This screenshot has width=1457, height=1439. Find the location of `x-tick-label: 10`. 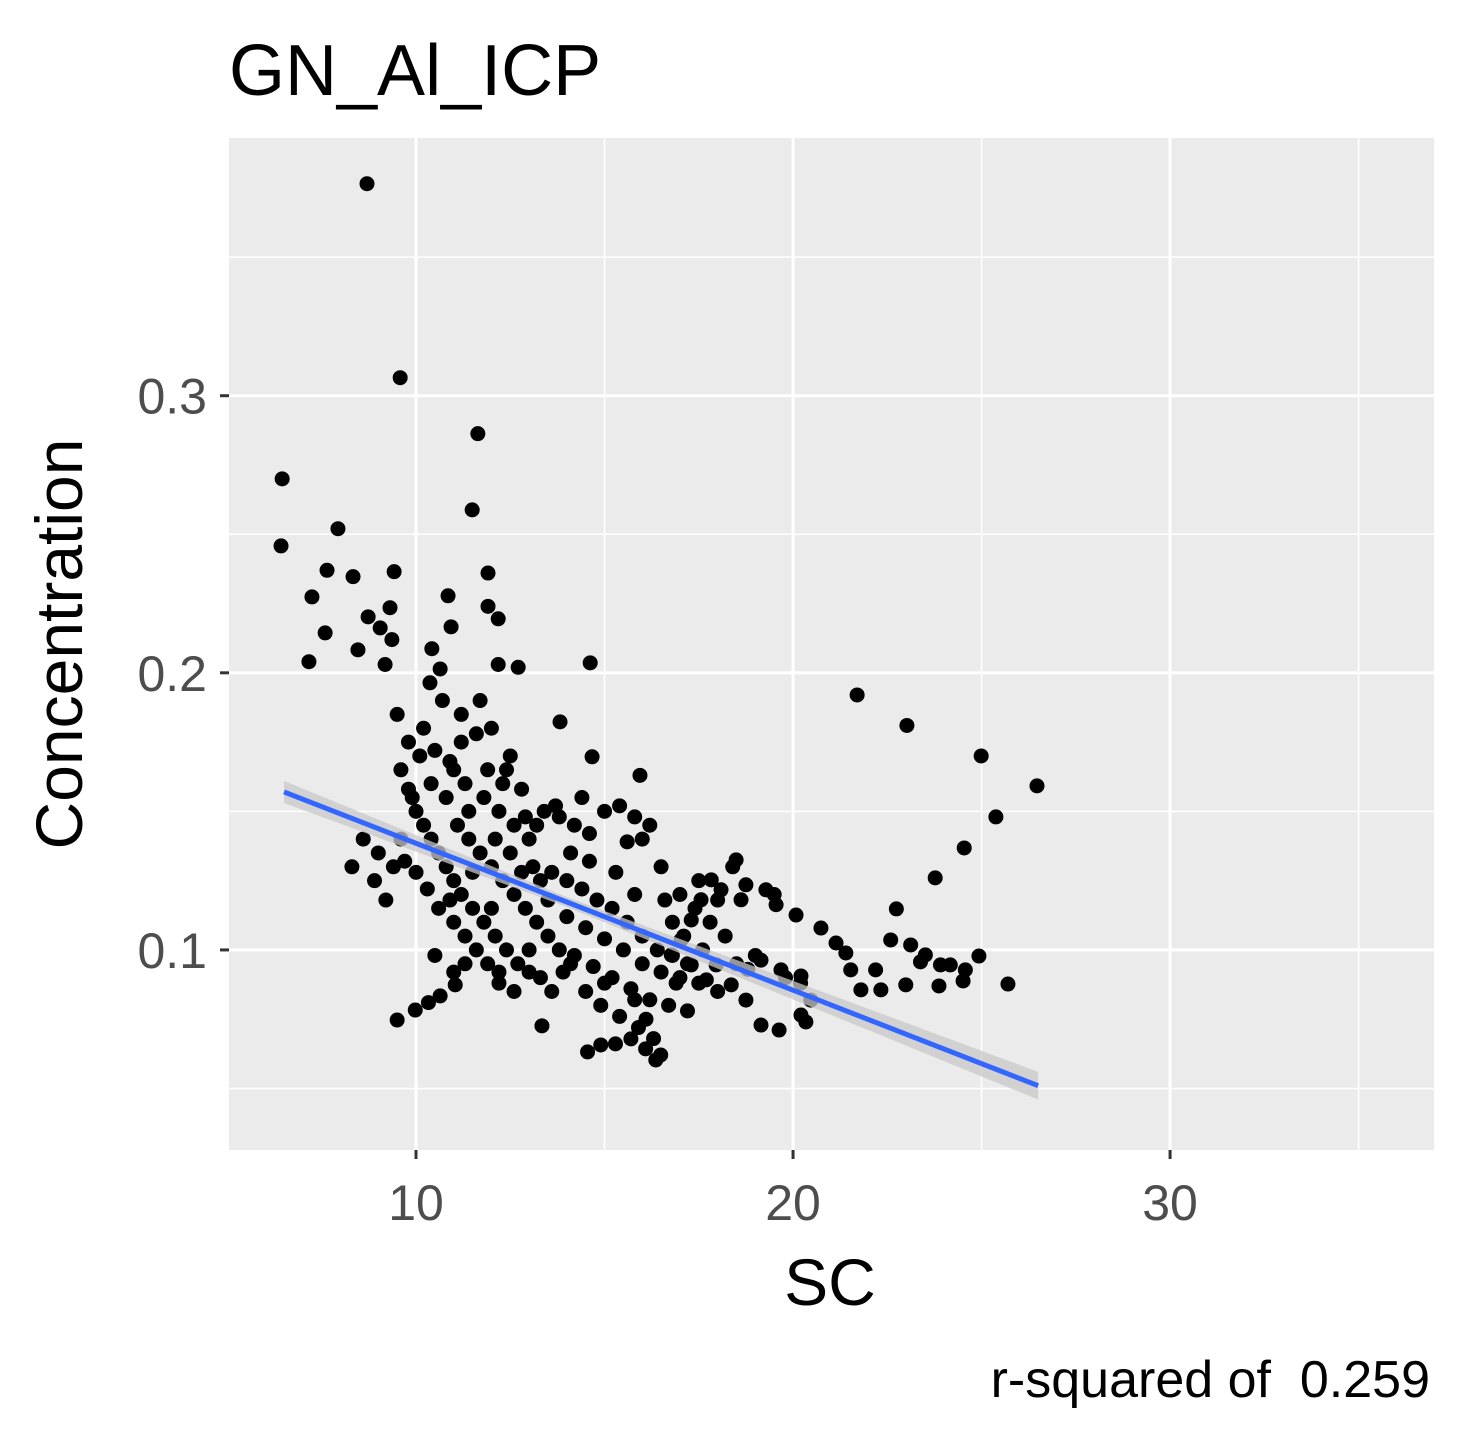

x-tick-label: 10 is located at coordinates (416, 1203).